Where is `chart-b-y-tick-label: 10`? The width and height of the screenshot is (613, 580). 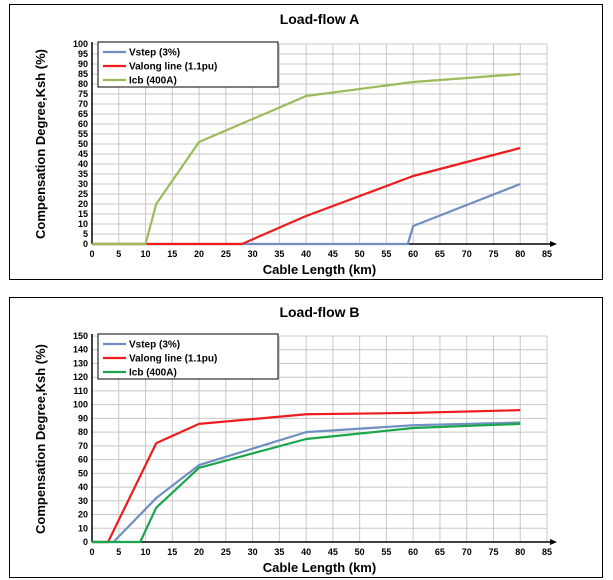
chart-b-y-tick-label: 10 is located at coordinates (83, 528).